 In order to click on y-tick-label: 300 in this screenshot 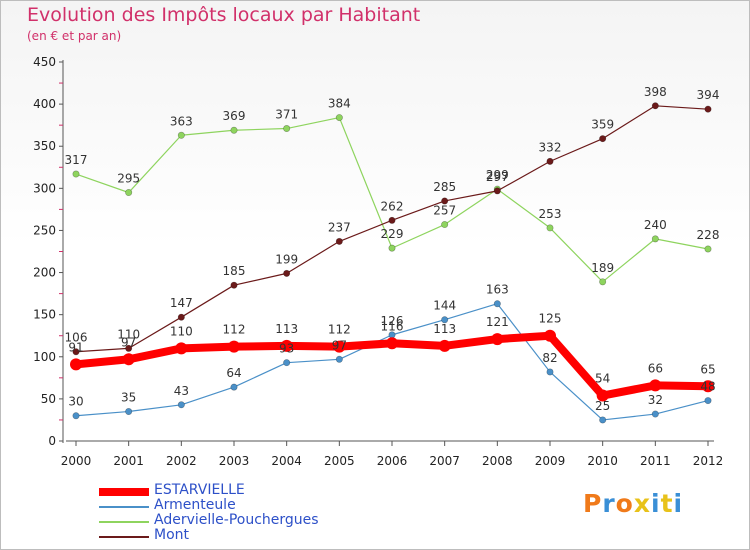, I will do `click(44, 188)`.